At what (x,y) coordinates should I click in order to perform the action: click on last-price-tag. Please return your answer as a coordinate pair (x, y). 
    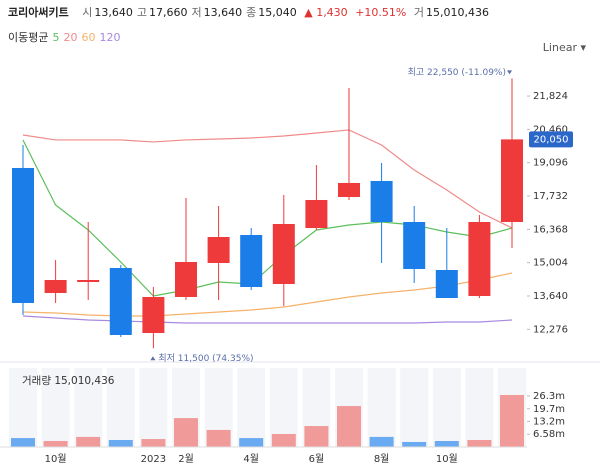
    Looking at the image, I should click on (551, 139).